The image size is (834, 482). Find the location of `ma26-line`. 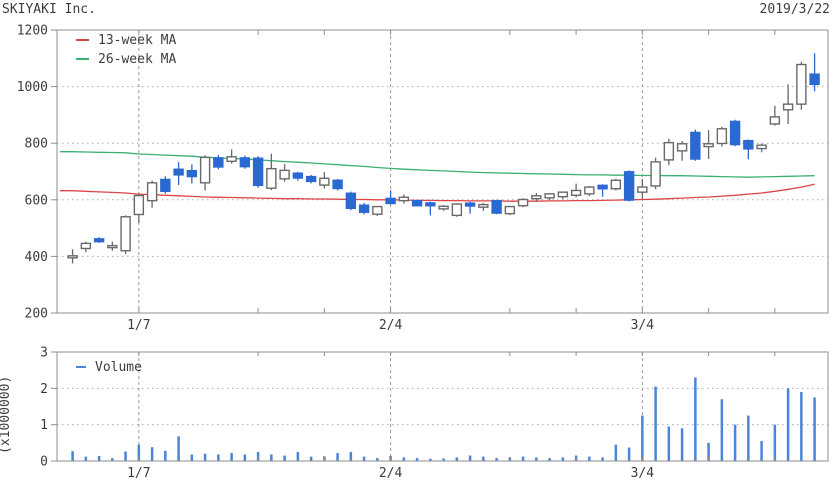

ma26-line is located at coordinates (437, 164).